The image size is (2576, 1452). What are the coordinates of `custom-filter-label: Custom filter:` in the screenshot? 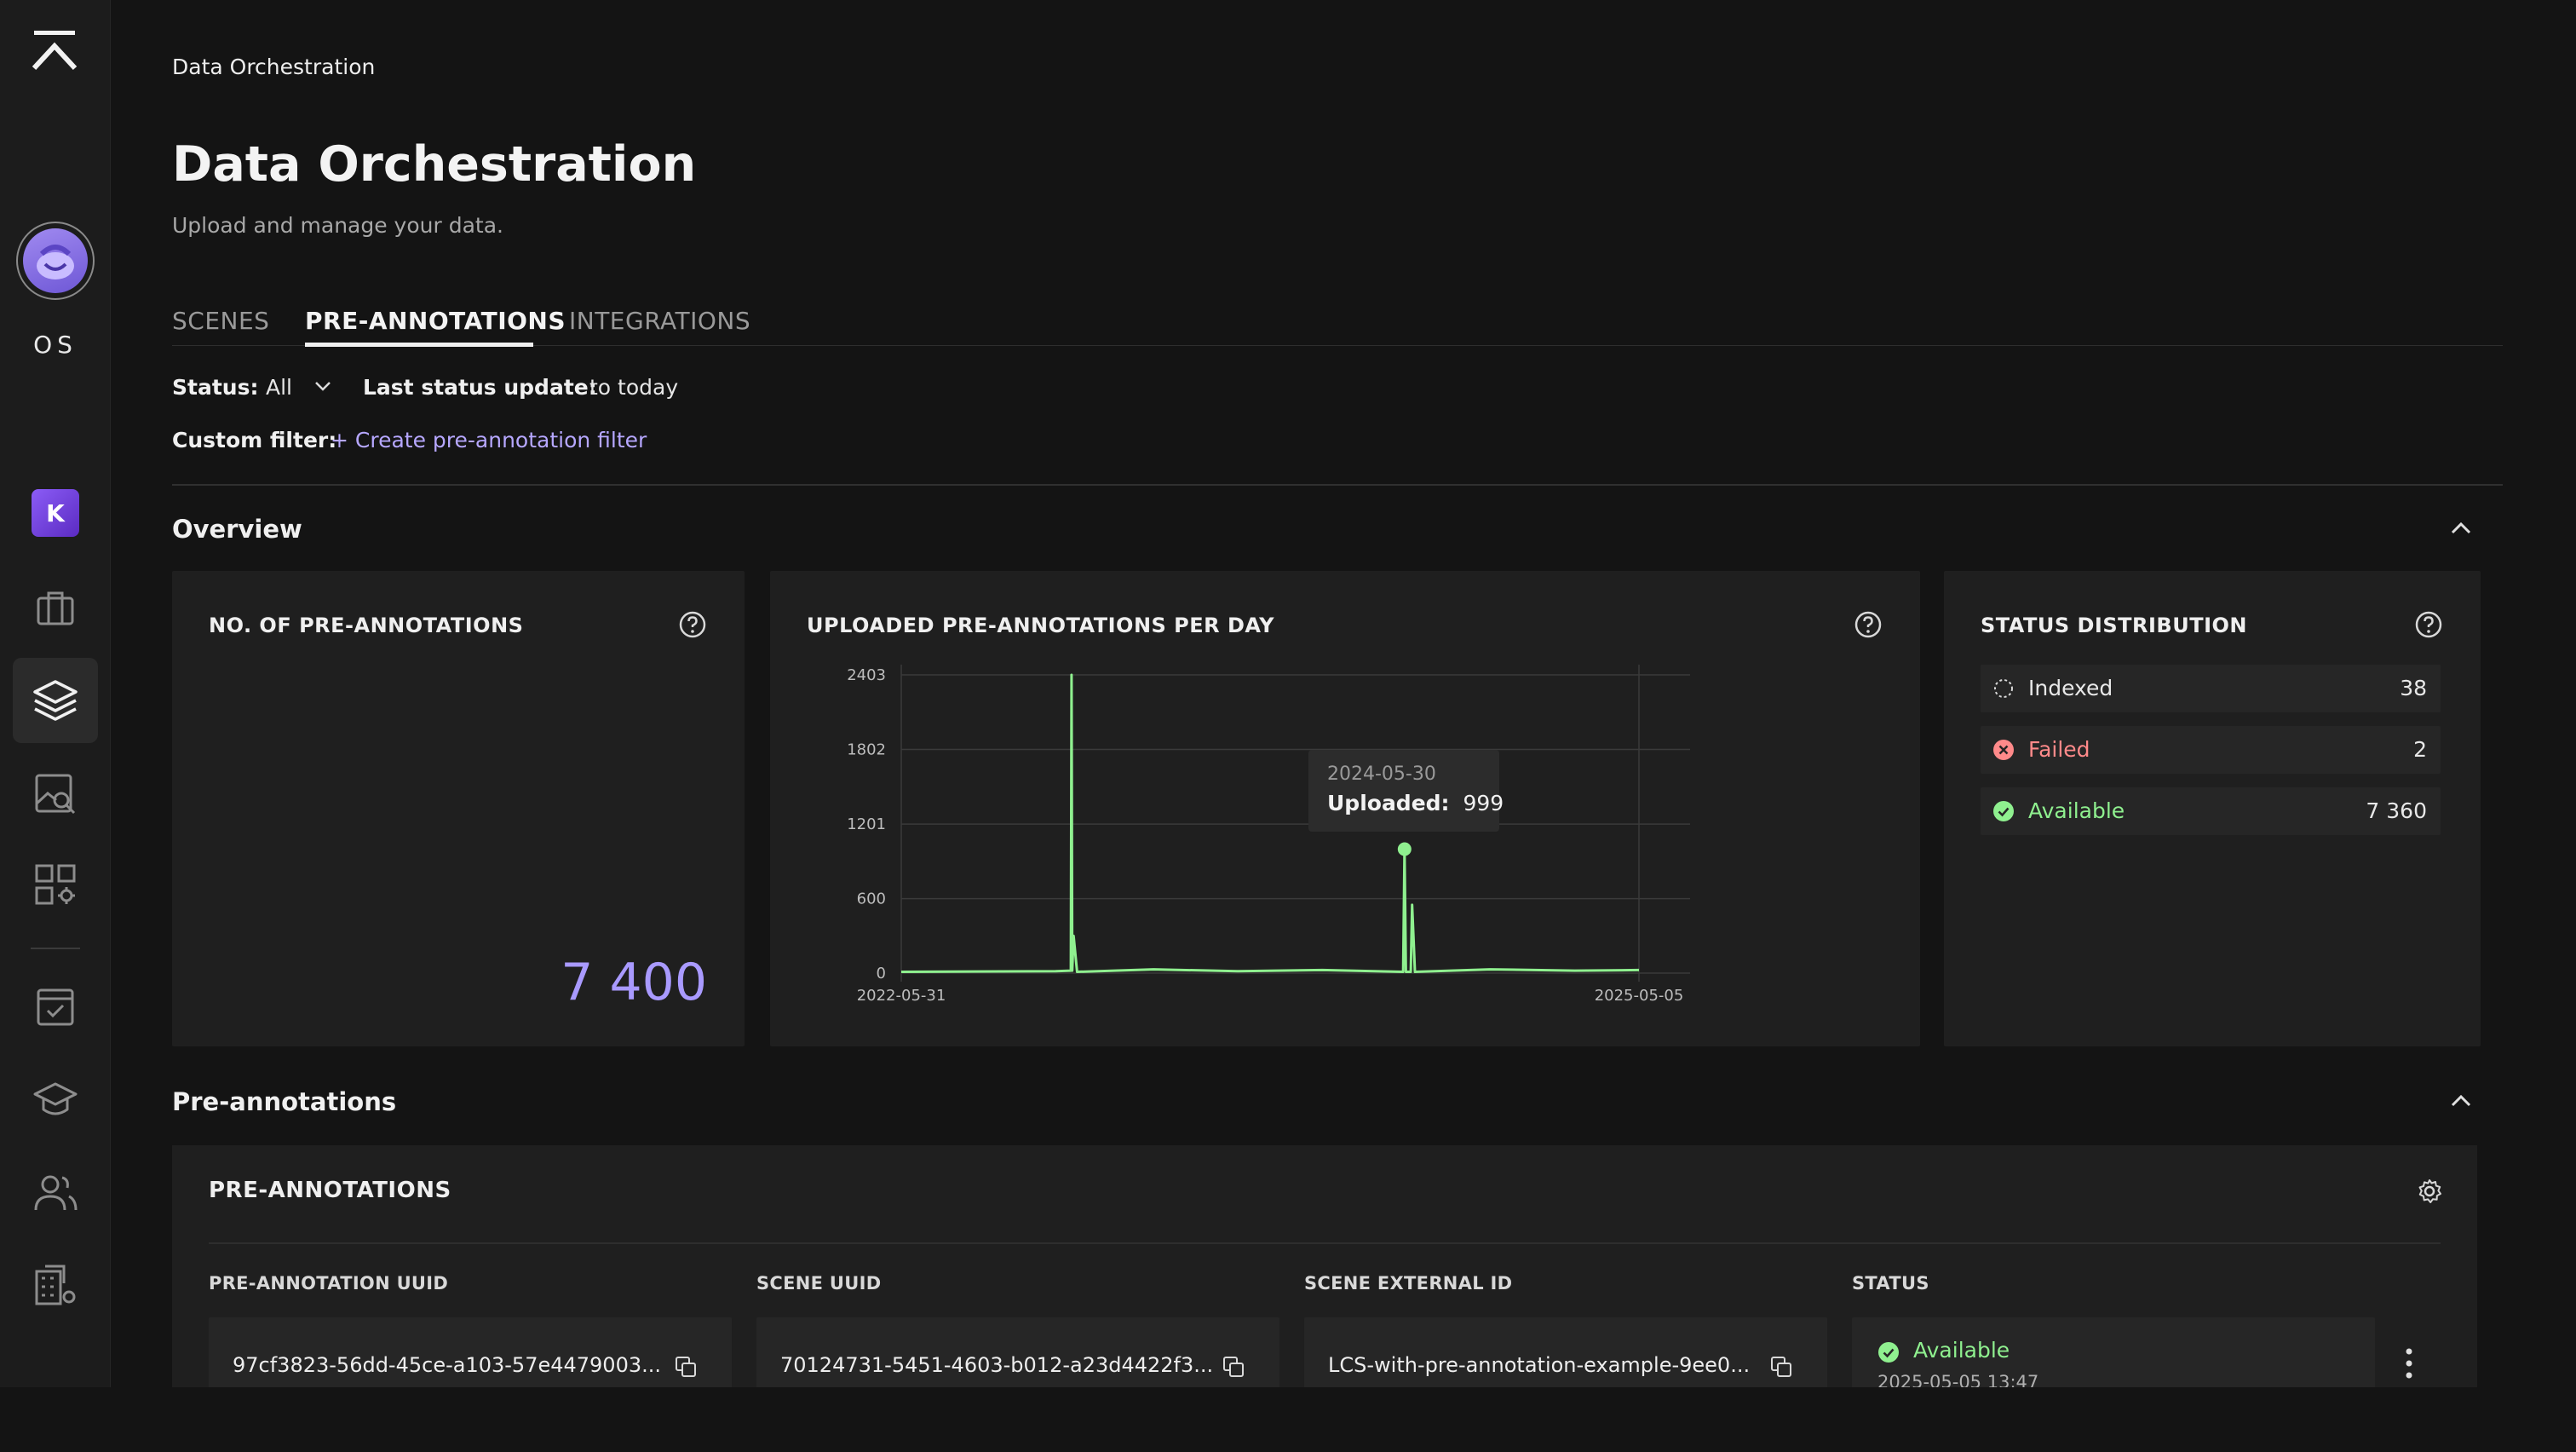 It's located at (255, 440).